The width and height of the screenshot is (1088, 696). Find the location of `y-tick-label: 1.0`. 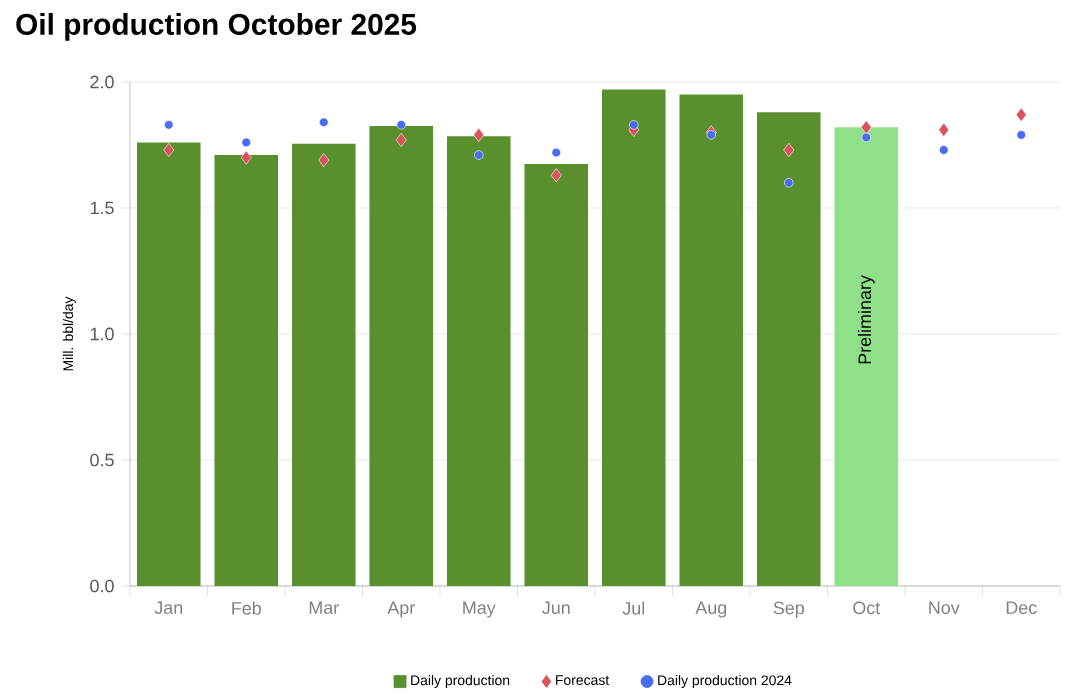

y-tick-label: 1.0 is located at coordinates (102, 334).